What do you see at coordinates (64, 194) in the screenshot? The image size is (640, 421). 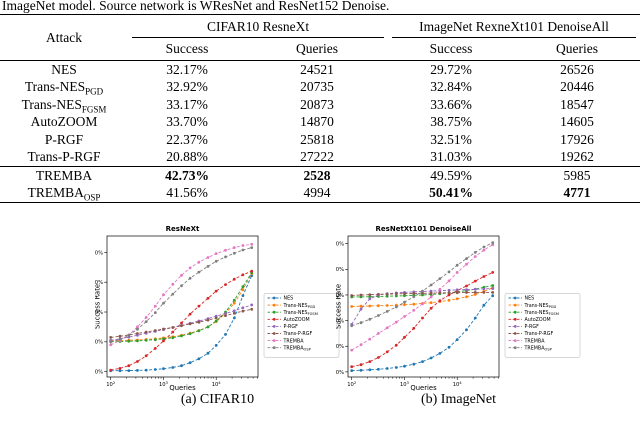 I see `attack-cell: TREMBAOSP` at bounding box center [64, 194].